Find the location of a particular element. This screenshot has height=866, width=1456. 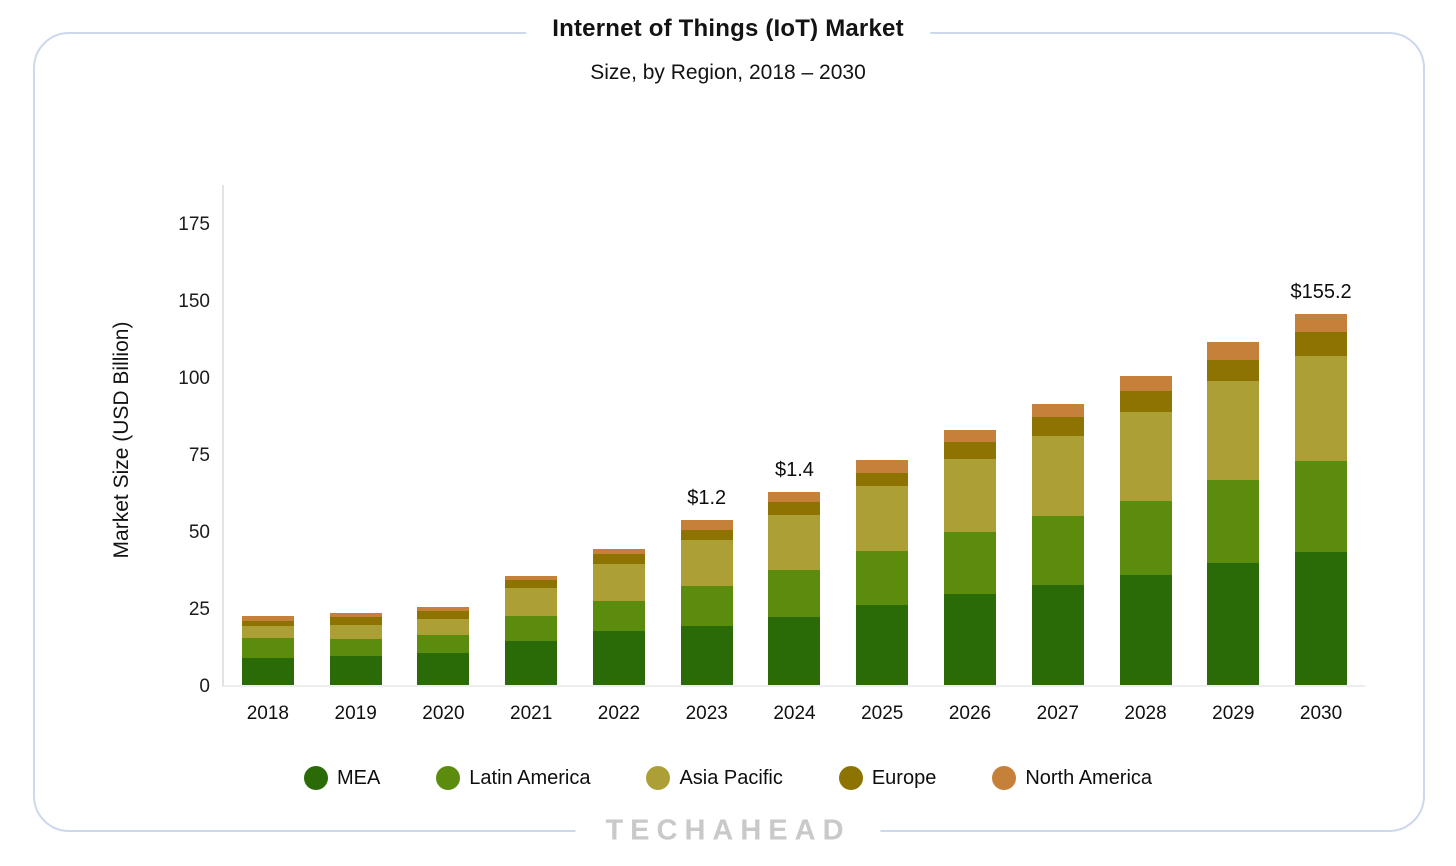

stacked-bar-2028 is located at coordinates (1145, 530).